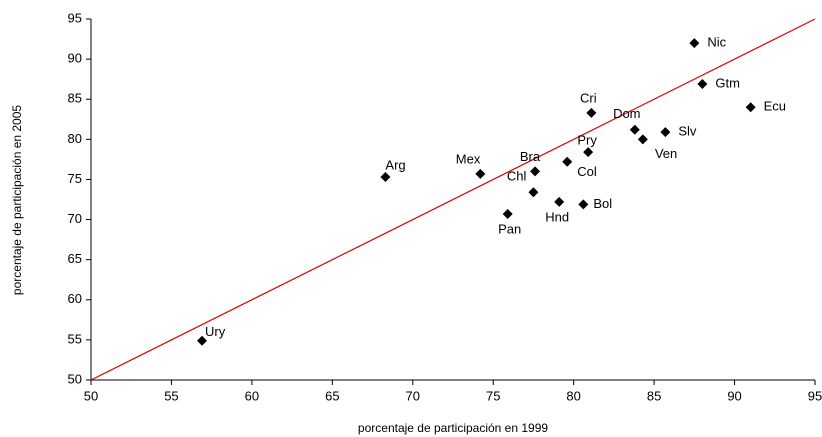 The width and height of the screenshot is (822, 437). Describe the element at coordinates (75, 178) in the screenshot. I see `y-tick-label: 75` at that location.